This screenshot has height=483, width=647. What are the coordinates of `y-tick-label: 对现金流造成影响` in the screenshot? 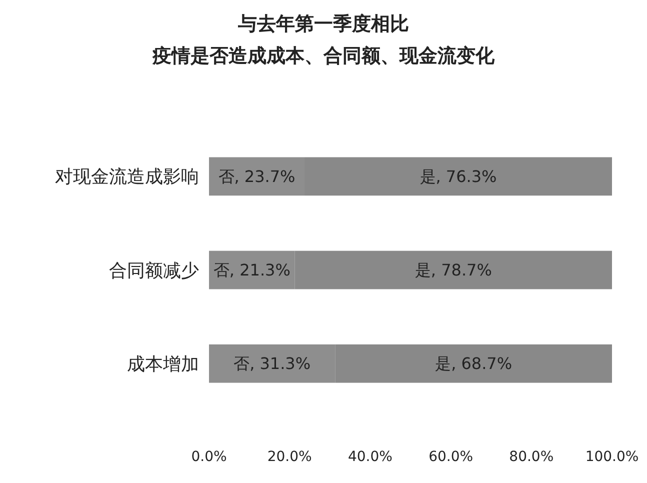 It's located at (127, 177).